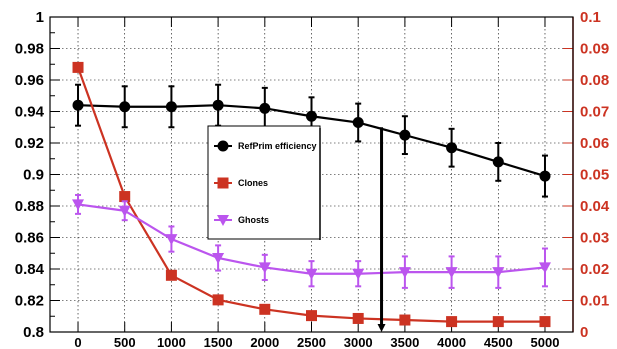 Image resolution: width=617 pixels, height=349 pixels. Describe the element at coordinates (594, 238) in the screenshot. I see `right-tick-label: 0.03` at that location.